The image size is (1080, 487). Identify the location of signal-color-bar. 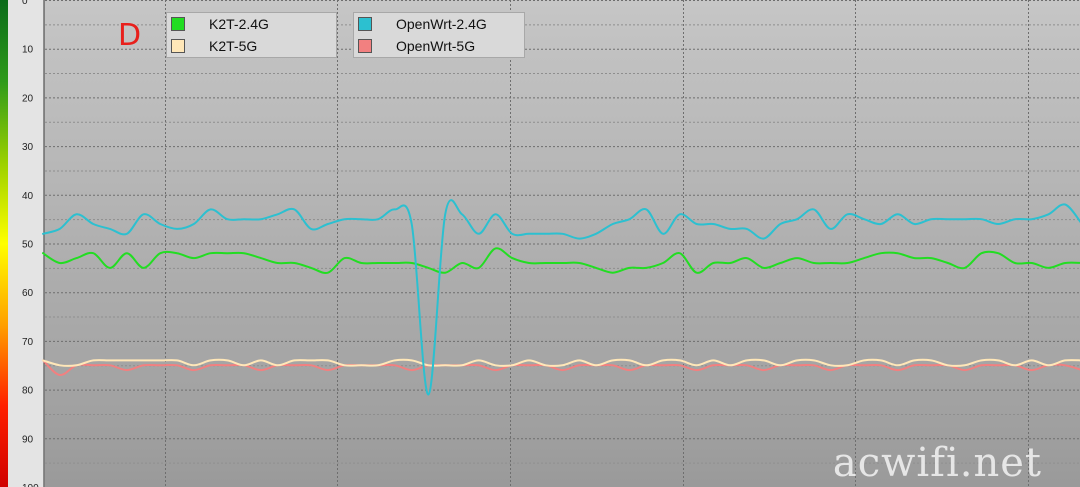
(4, 243).